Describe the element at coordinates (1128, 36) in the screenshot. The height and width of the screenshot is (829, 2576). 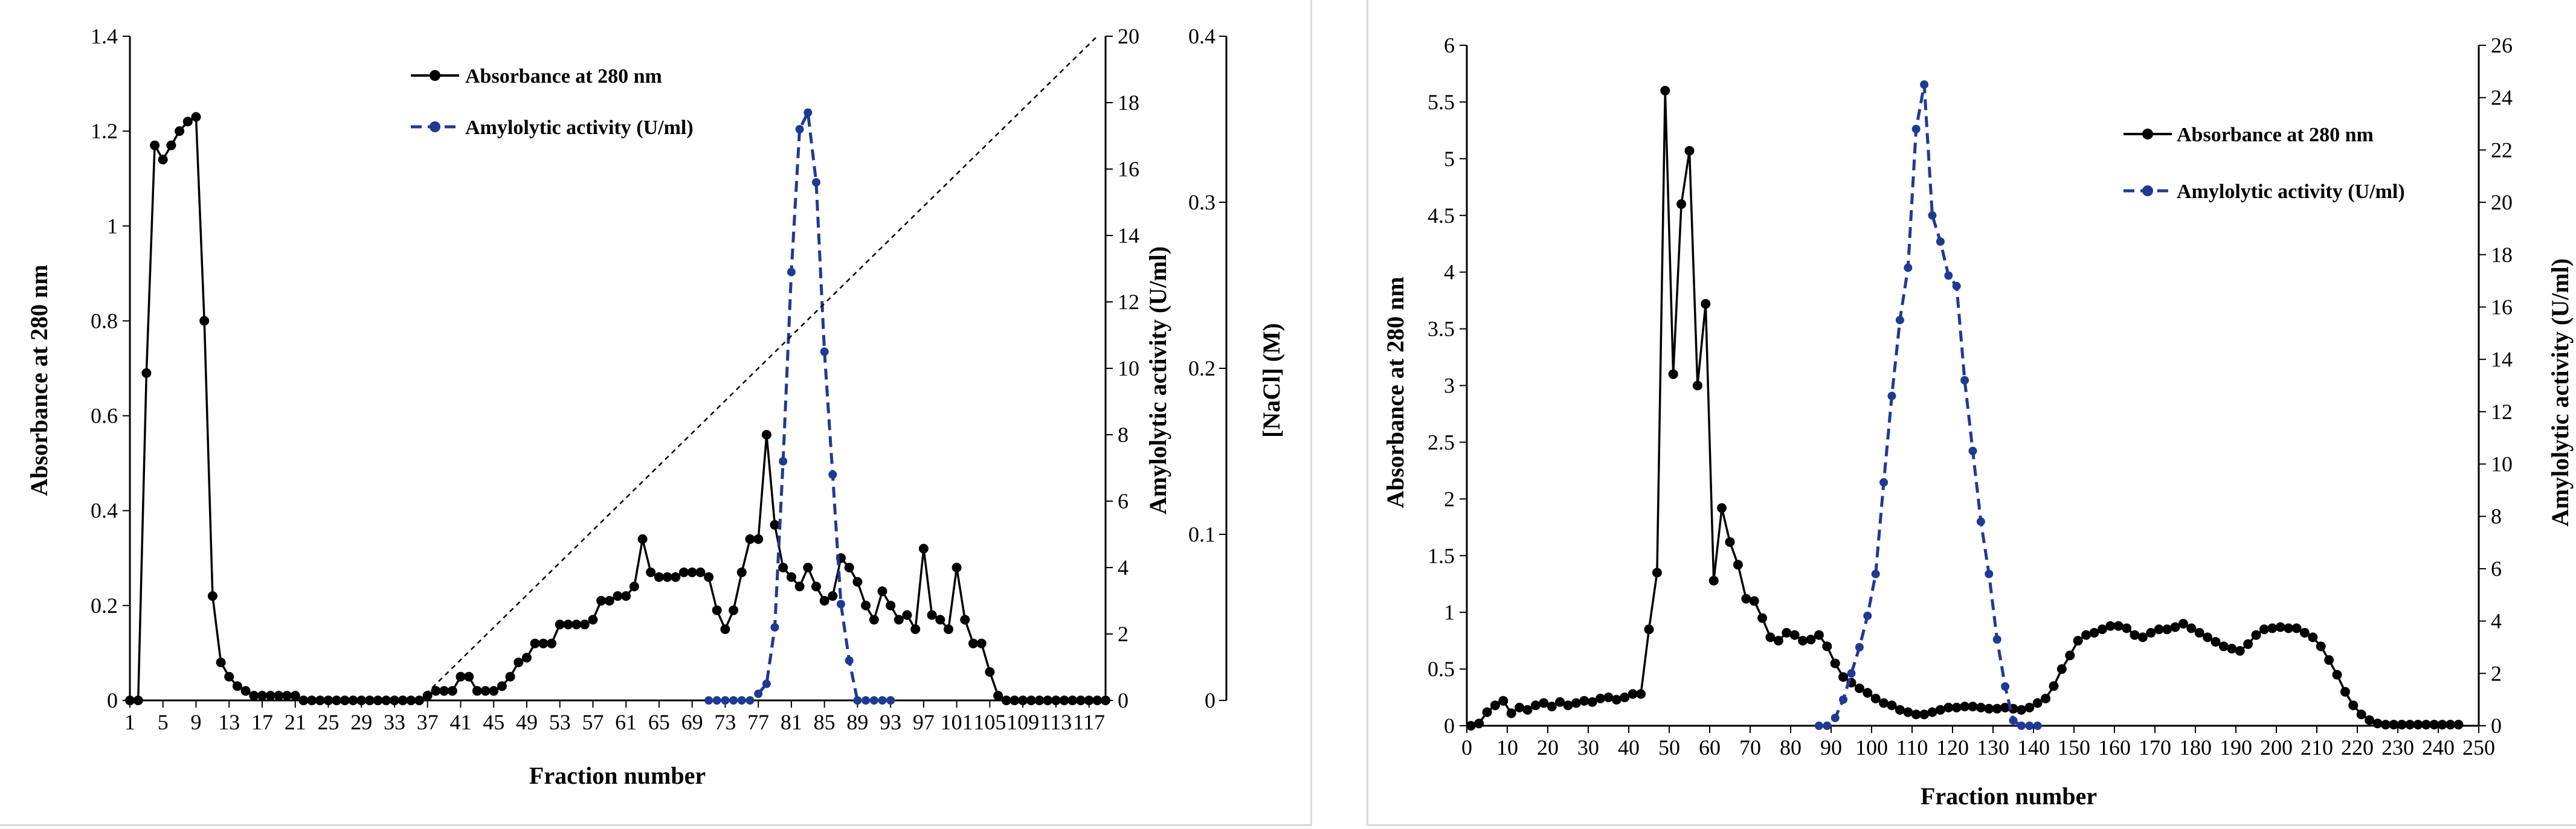
I see `y2-tick-label: 20` at that location.